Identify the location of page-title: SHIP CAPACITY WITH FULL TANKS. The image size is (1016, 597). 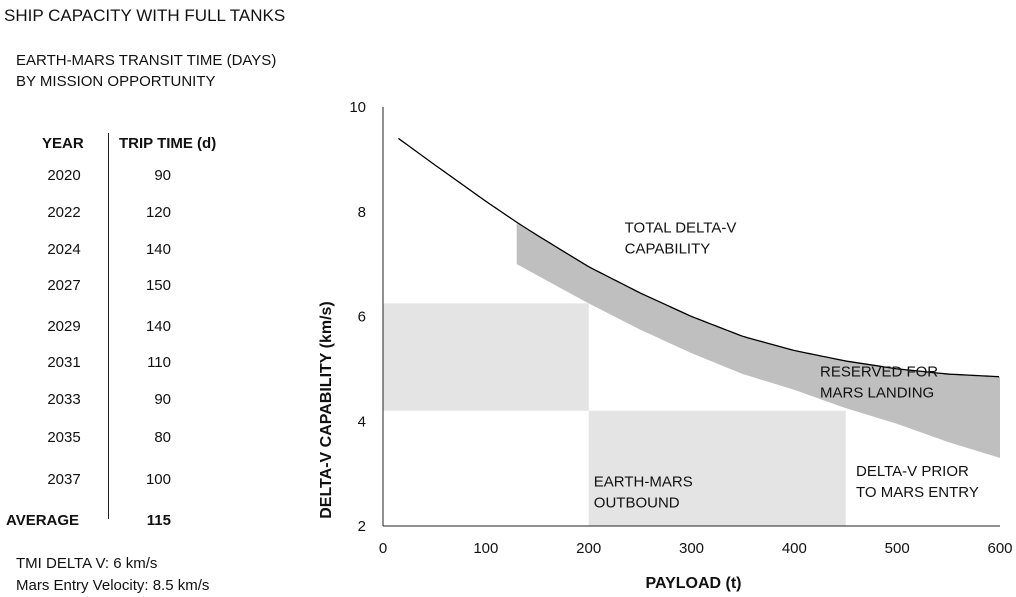
(145, 15).